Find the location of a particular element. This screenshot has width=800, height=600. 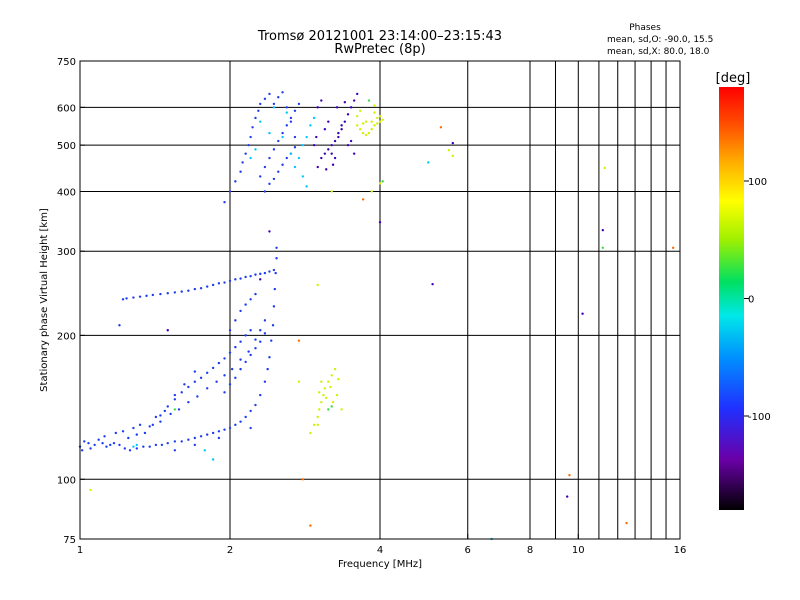

x-tick-label: 2 is located at coordinates (230, 550).